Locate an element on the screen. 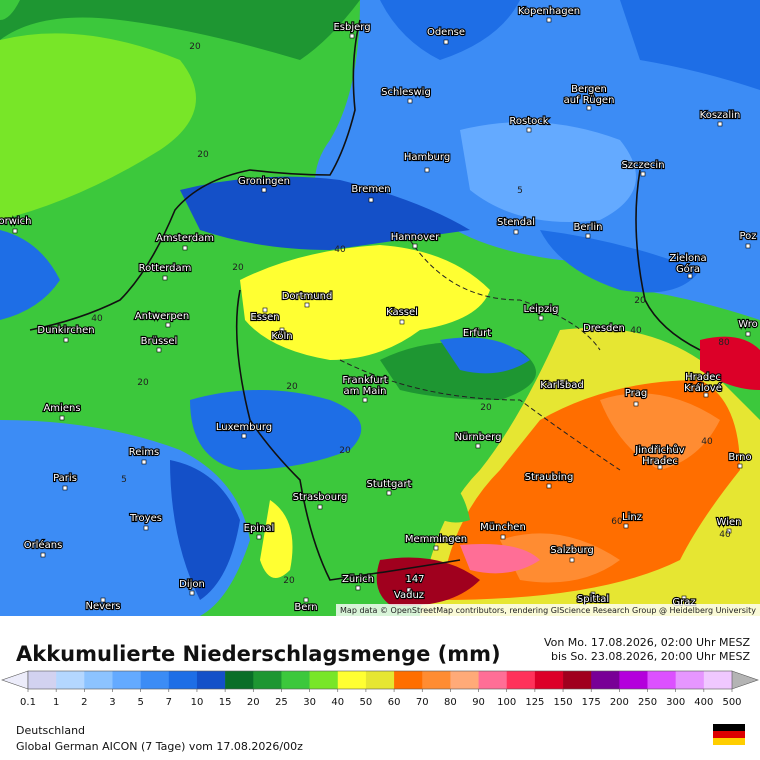 The image size is (760, 760). colorbar-tick-label: 2 is located at coordinates (84, 702).